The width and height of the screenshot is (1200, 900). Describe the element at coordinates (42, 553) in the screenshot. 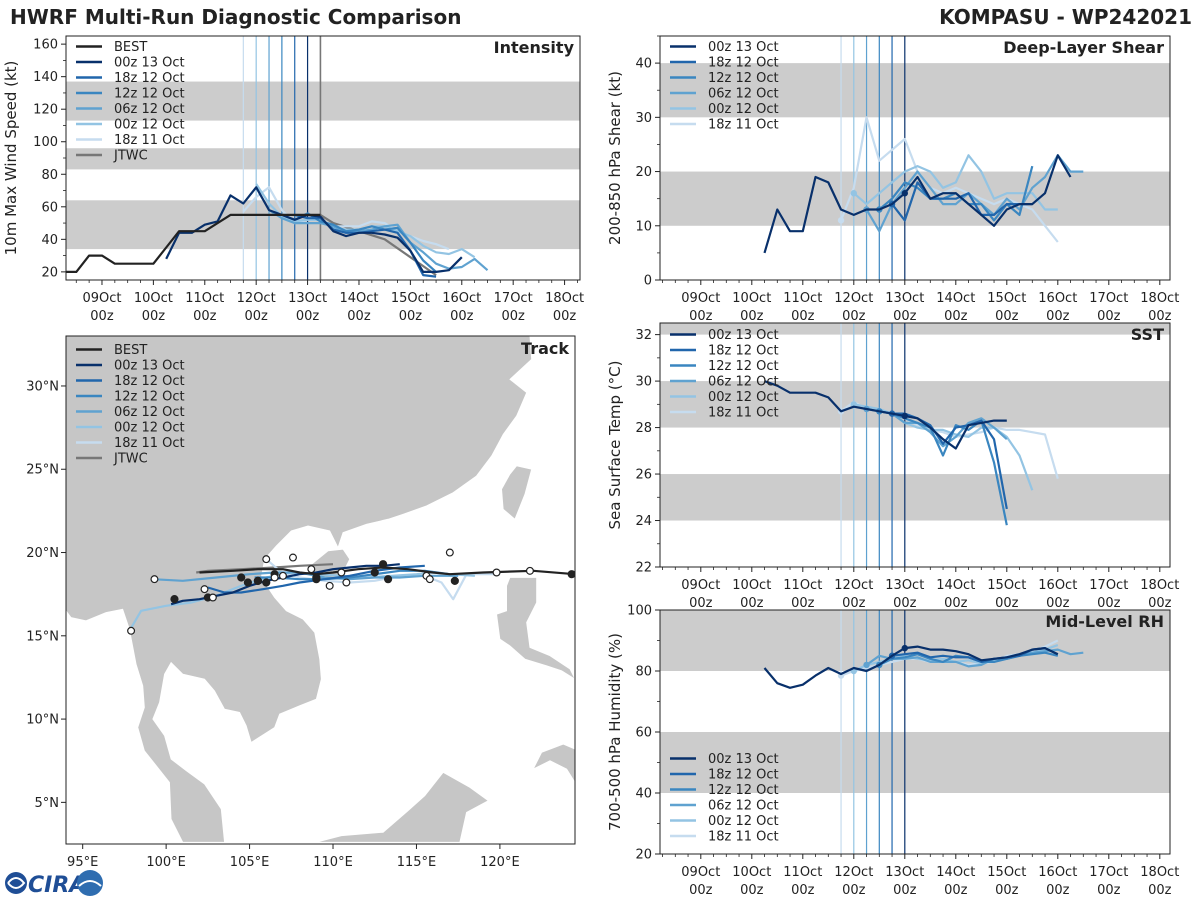

I see `track-ytick-label-20: 20°N` at that location.